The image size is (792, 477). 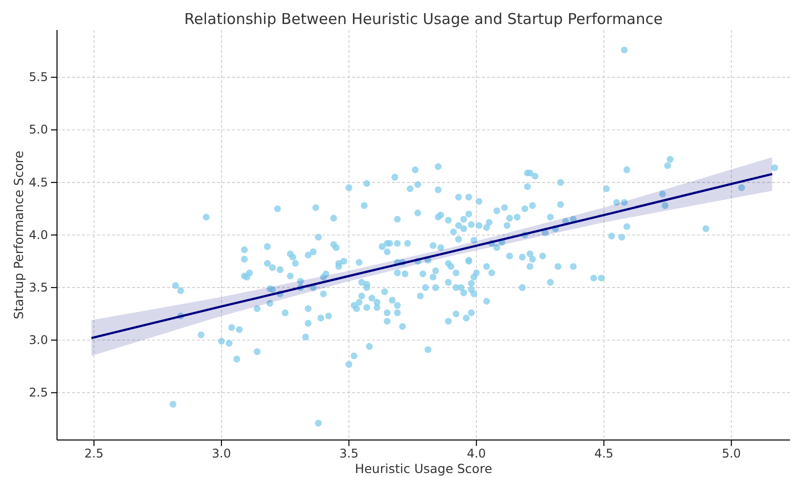 I want to click on x-tick-label: 3.0, so click(x=221, y=453).